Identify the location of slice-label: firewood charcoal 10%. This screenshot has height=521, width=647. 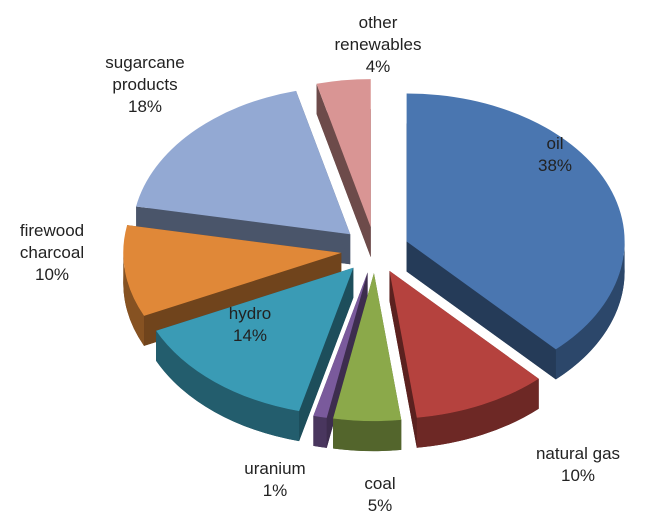
(58, 253).